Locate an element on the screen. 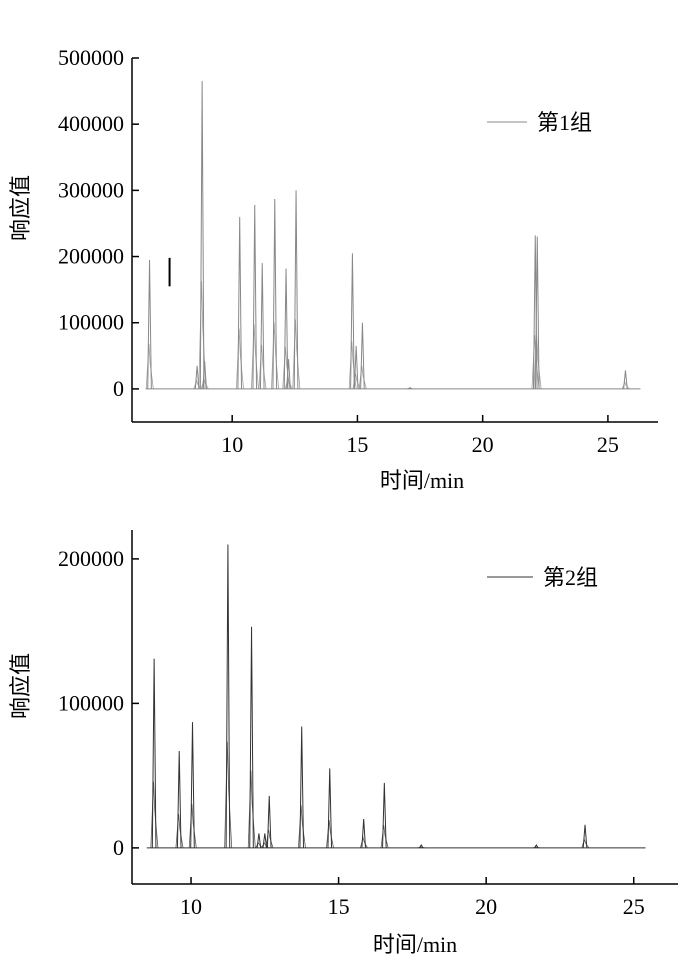 This screenshot has height=970, width=700. y-tick-label: 400000 is located at coordinates (91, 123).